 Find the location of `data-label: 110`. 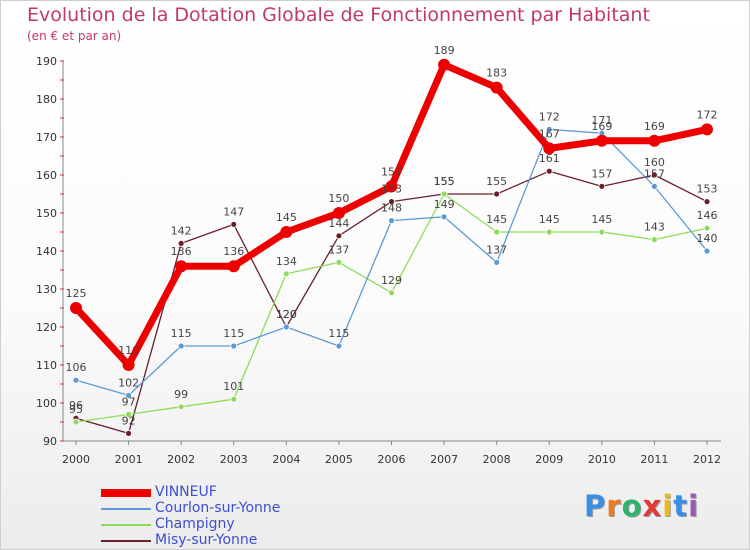

data-label: 110 is located at coordinates (128, 350).